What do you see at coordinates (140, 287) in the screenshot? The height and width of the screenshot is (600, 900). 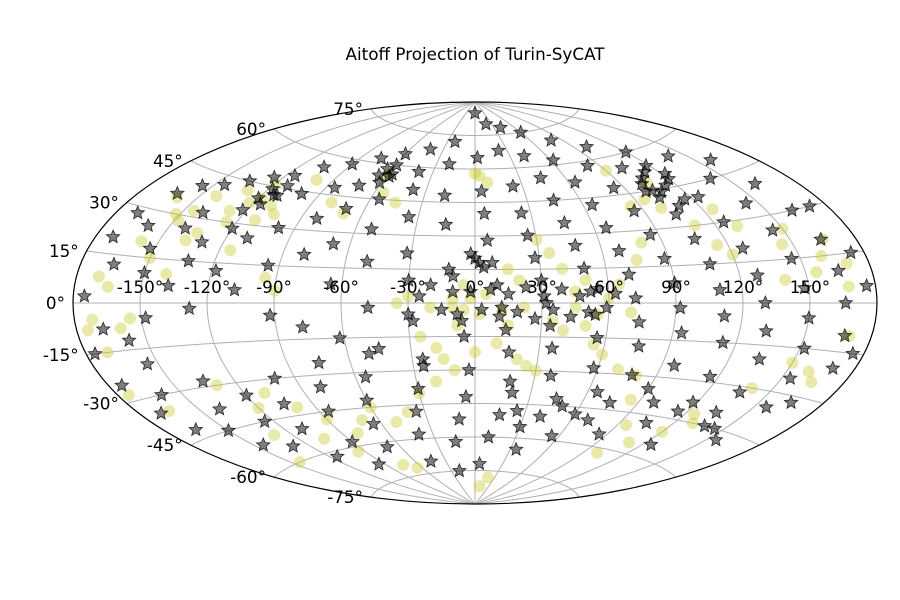 I see `longitude-tick-label: -150°` at bounding box center [140, 287].